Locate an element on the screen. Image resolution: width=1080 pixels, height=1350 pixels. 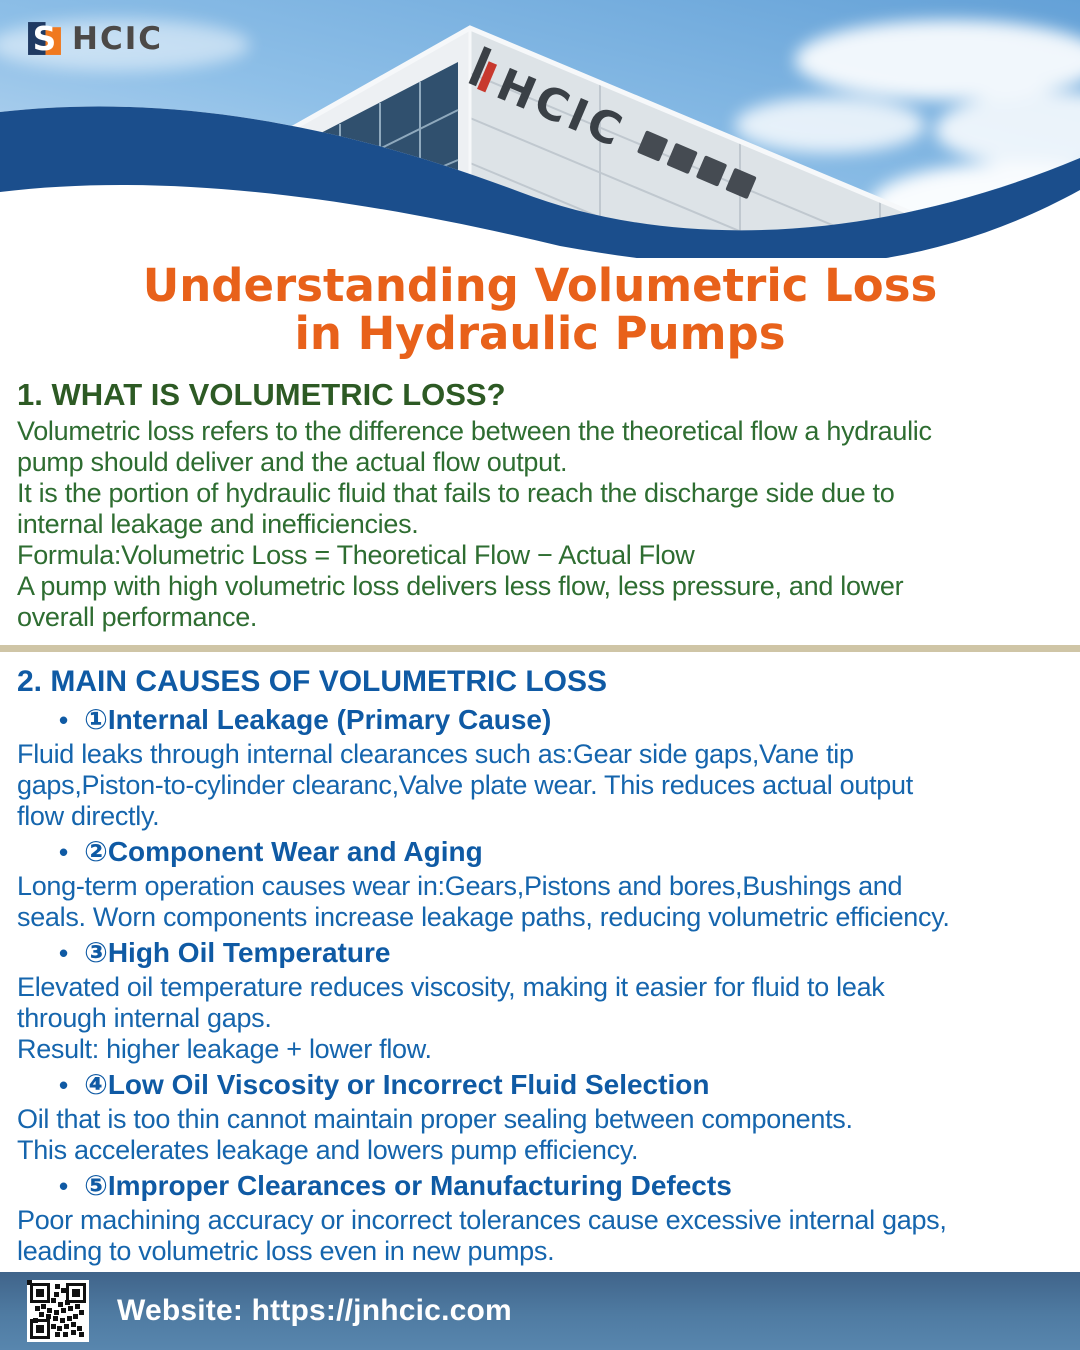
cause-item-title: • ①Internal Leakage (Primary Cause) is located at coordinates (540, 720).